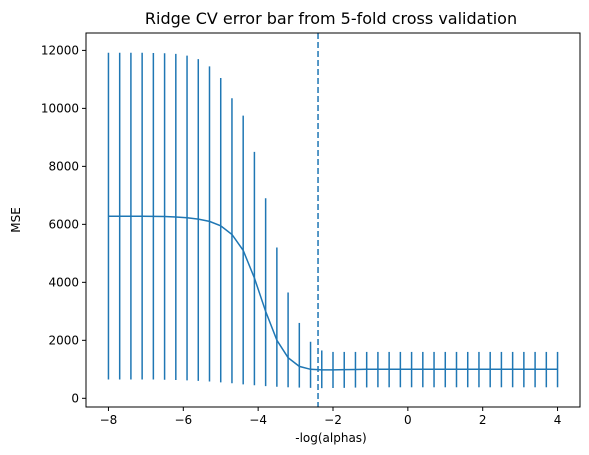  What do you see at coordinates (109, 420) in the screenshot?
I see `x-tick-label: −8` at bounding box center [109, 420].